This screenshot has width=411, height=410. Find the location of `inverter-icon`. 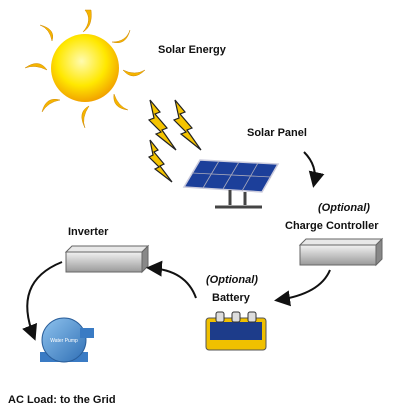

inverter-icon is located at coordinates (107, 259).